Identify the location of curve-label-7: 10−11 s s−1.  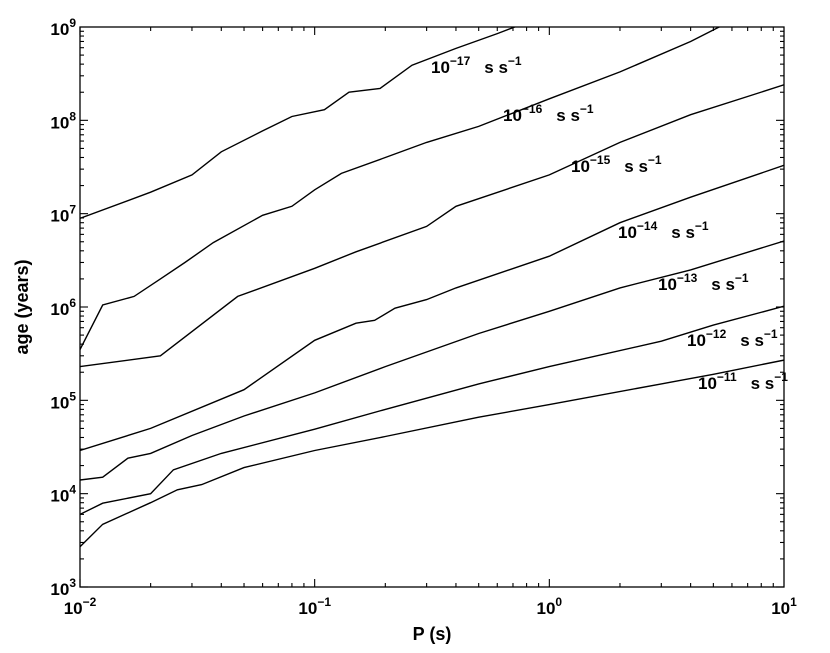
(743, 381).